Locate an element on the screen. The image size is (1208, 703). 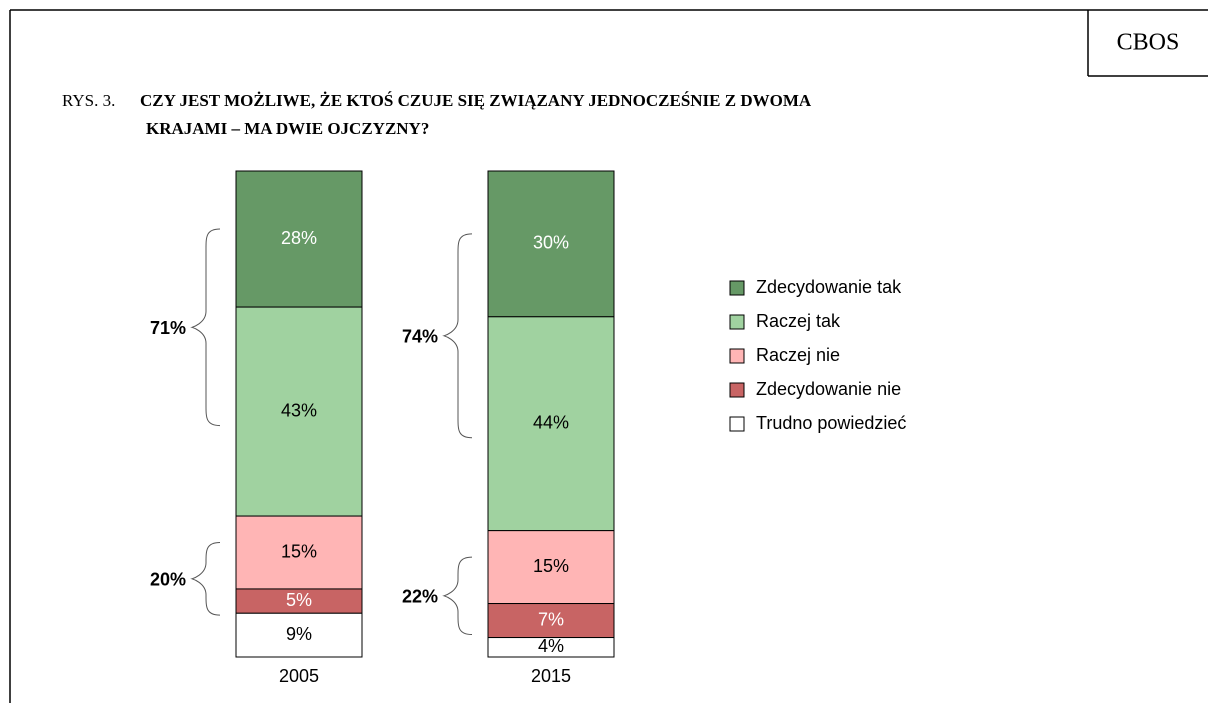
value-label: 9% is located at coordinates (299, 634).